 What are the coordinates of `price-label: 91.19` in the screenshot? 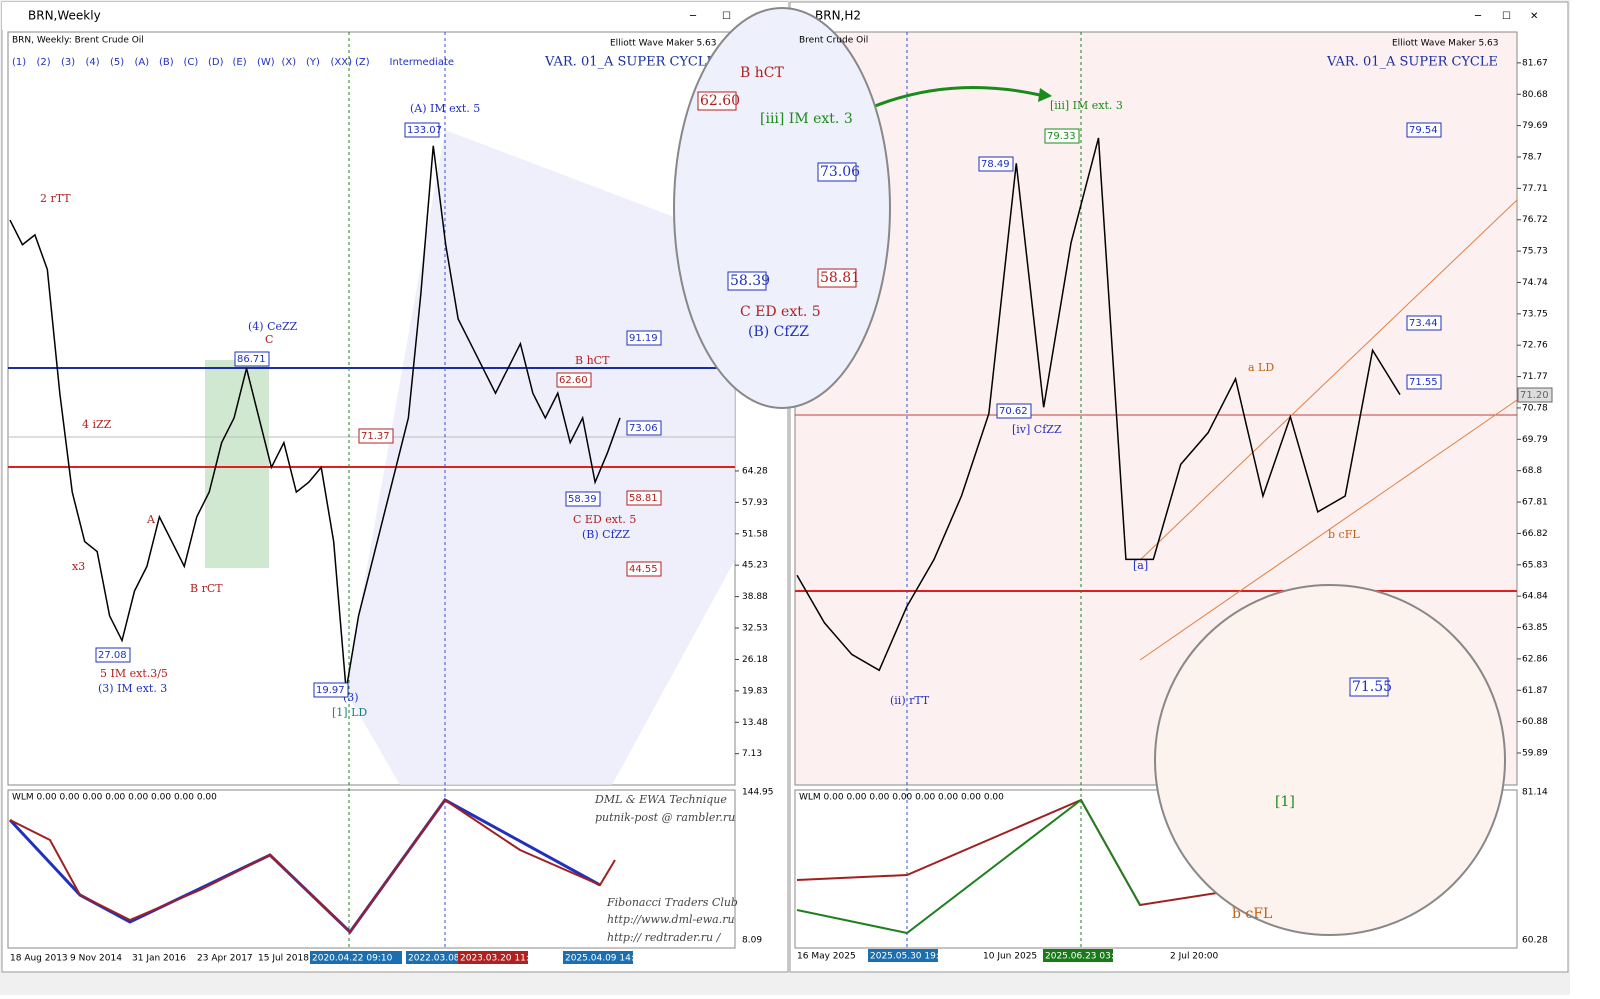 It's located at (643, 338).